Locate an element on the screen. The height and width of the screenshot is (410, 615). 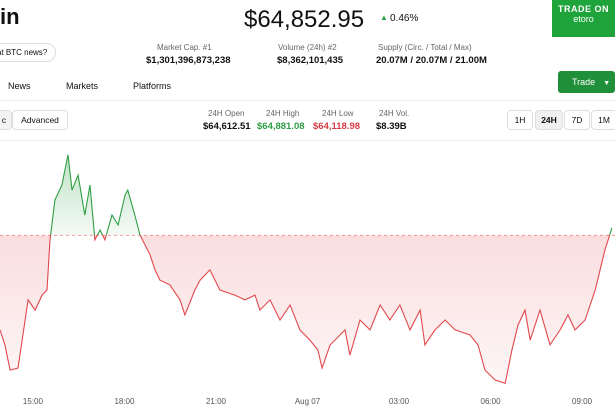
stat-label: Volume (24h) #2 is located at coordinates (307, 47).